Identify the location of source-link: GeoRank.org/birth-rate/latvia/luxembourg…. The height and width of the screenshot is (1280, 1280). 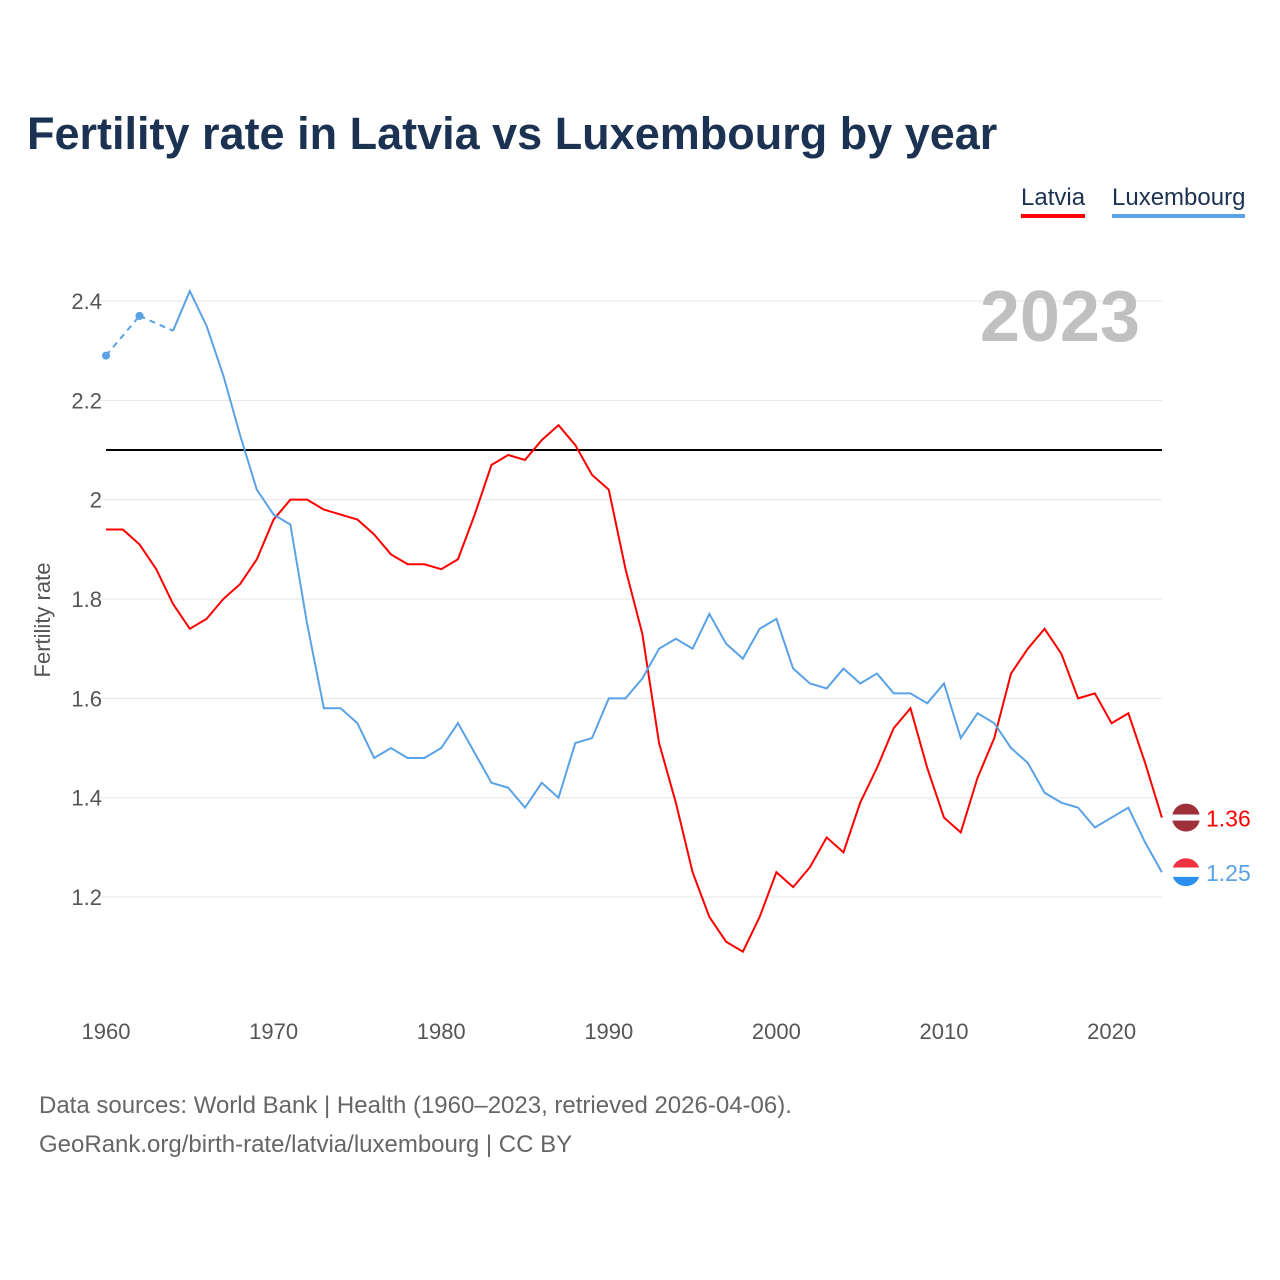
(306, 1144).